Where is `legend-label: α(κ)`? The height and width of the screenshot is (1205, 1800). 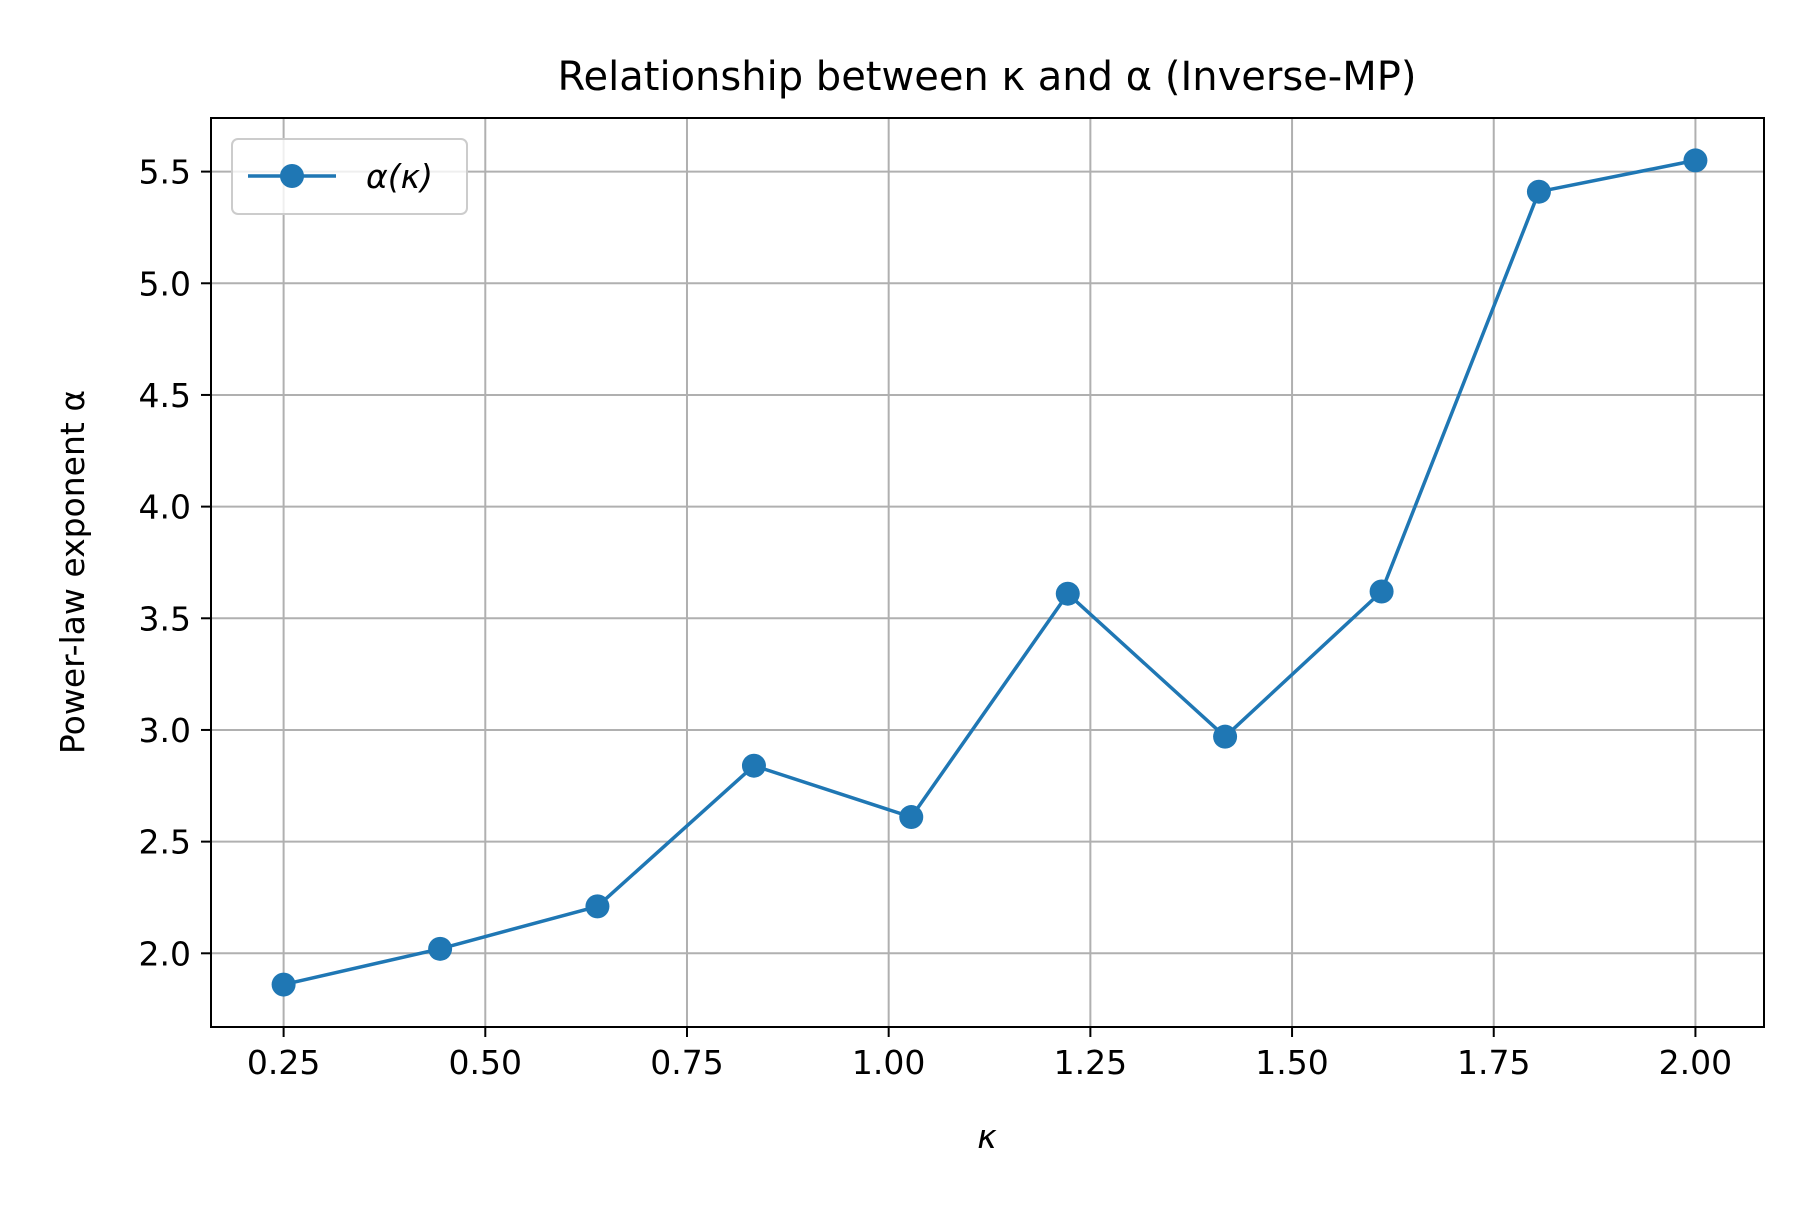
legend-label: α(κ) is located at coordinates (399, 176).